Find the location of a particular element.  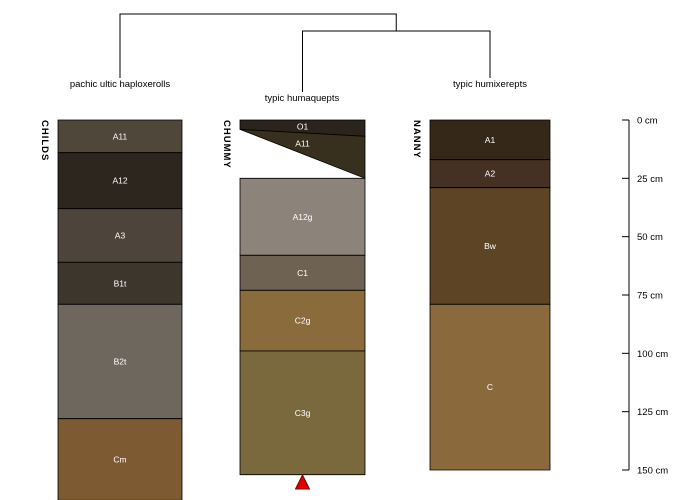

profile-id-childs: CHILDS is located at coordinates (44, 141).